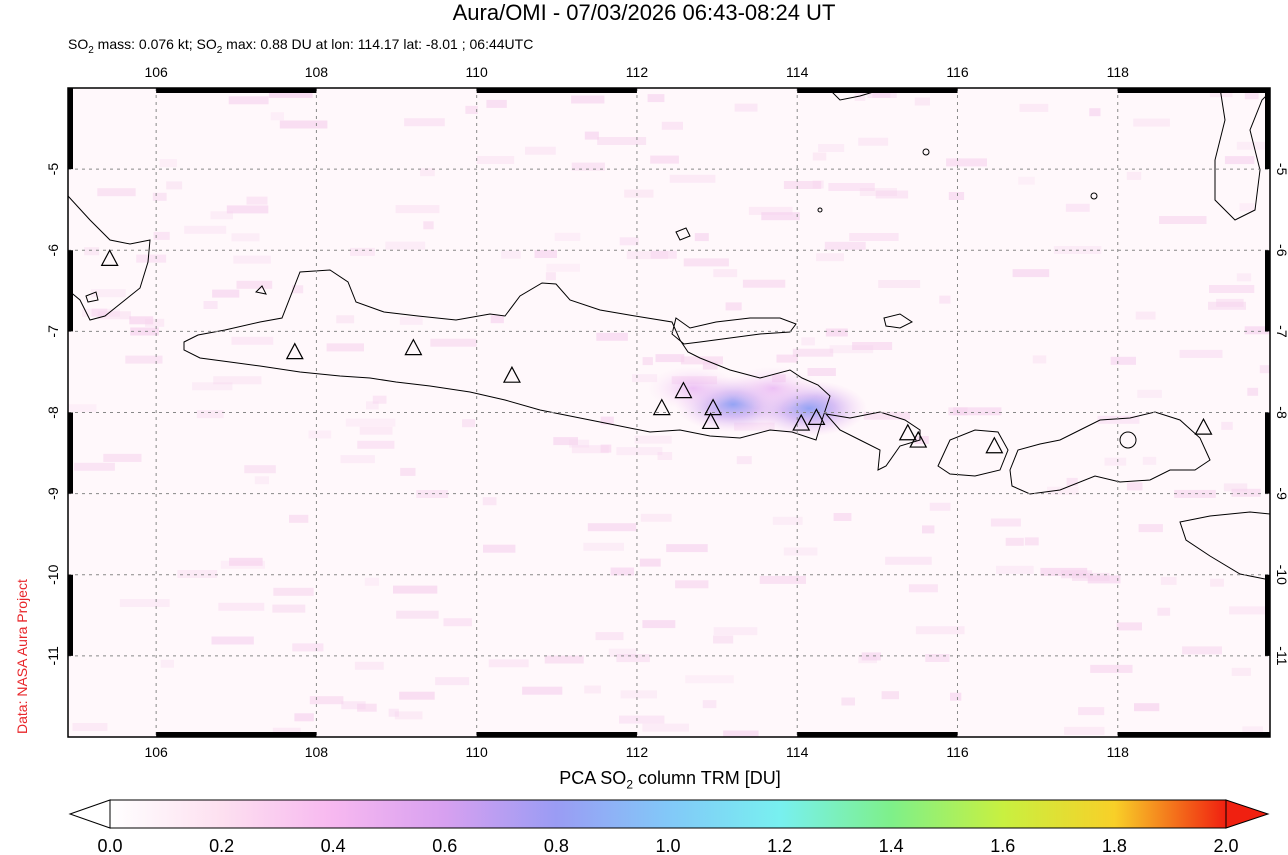 This screenshot has height=855, width=1288. What do you see at coordinates (1281, 493) in the screenshot?
I see `lat-tick-label: -9` at bounding box center [1281, 493].